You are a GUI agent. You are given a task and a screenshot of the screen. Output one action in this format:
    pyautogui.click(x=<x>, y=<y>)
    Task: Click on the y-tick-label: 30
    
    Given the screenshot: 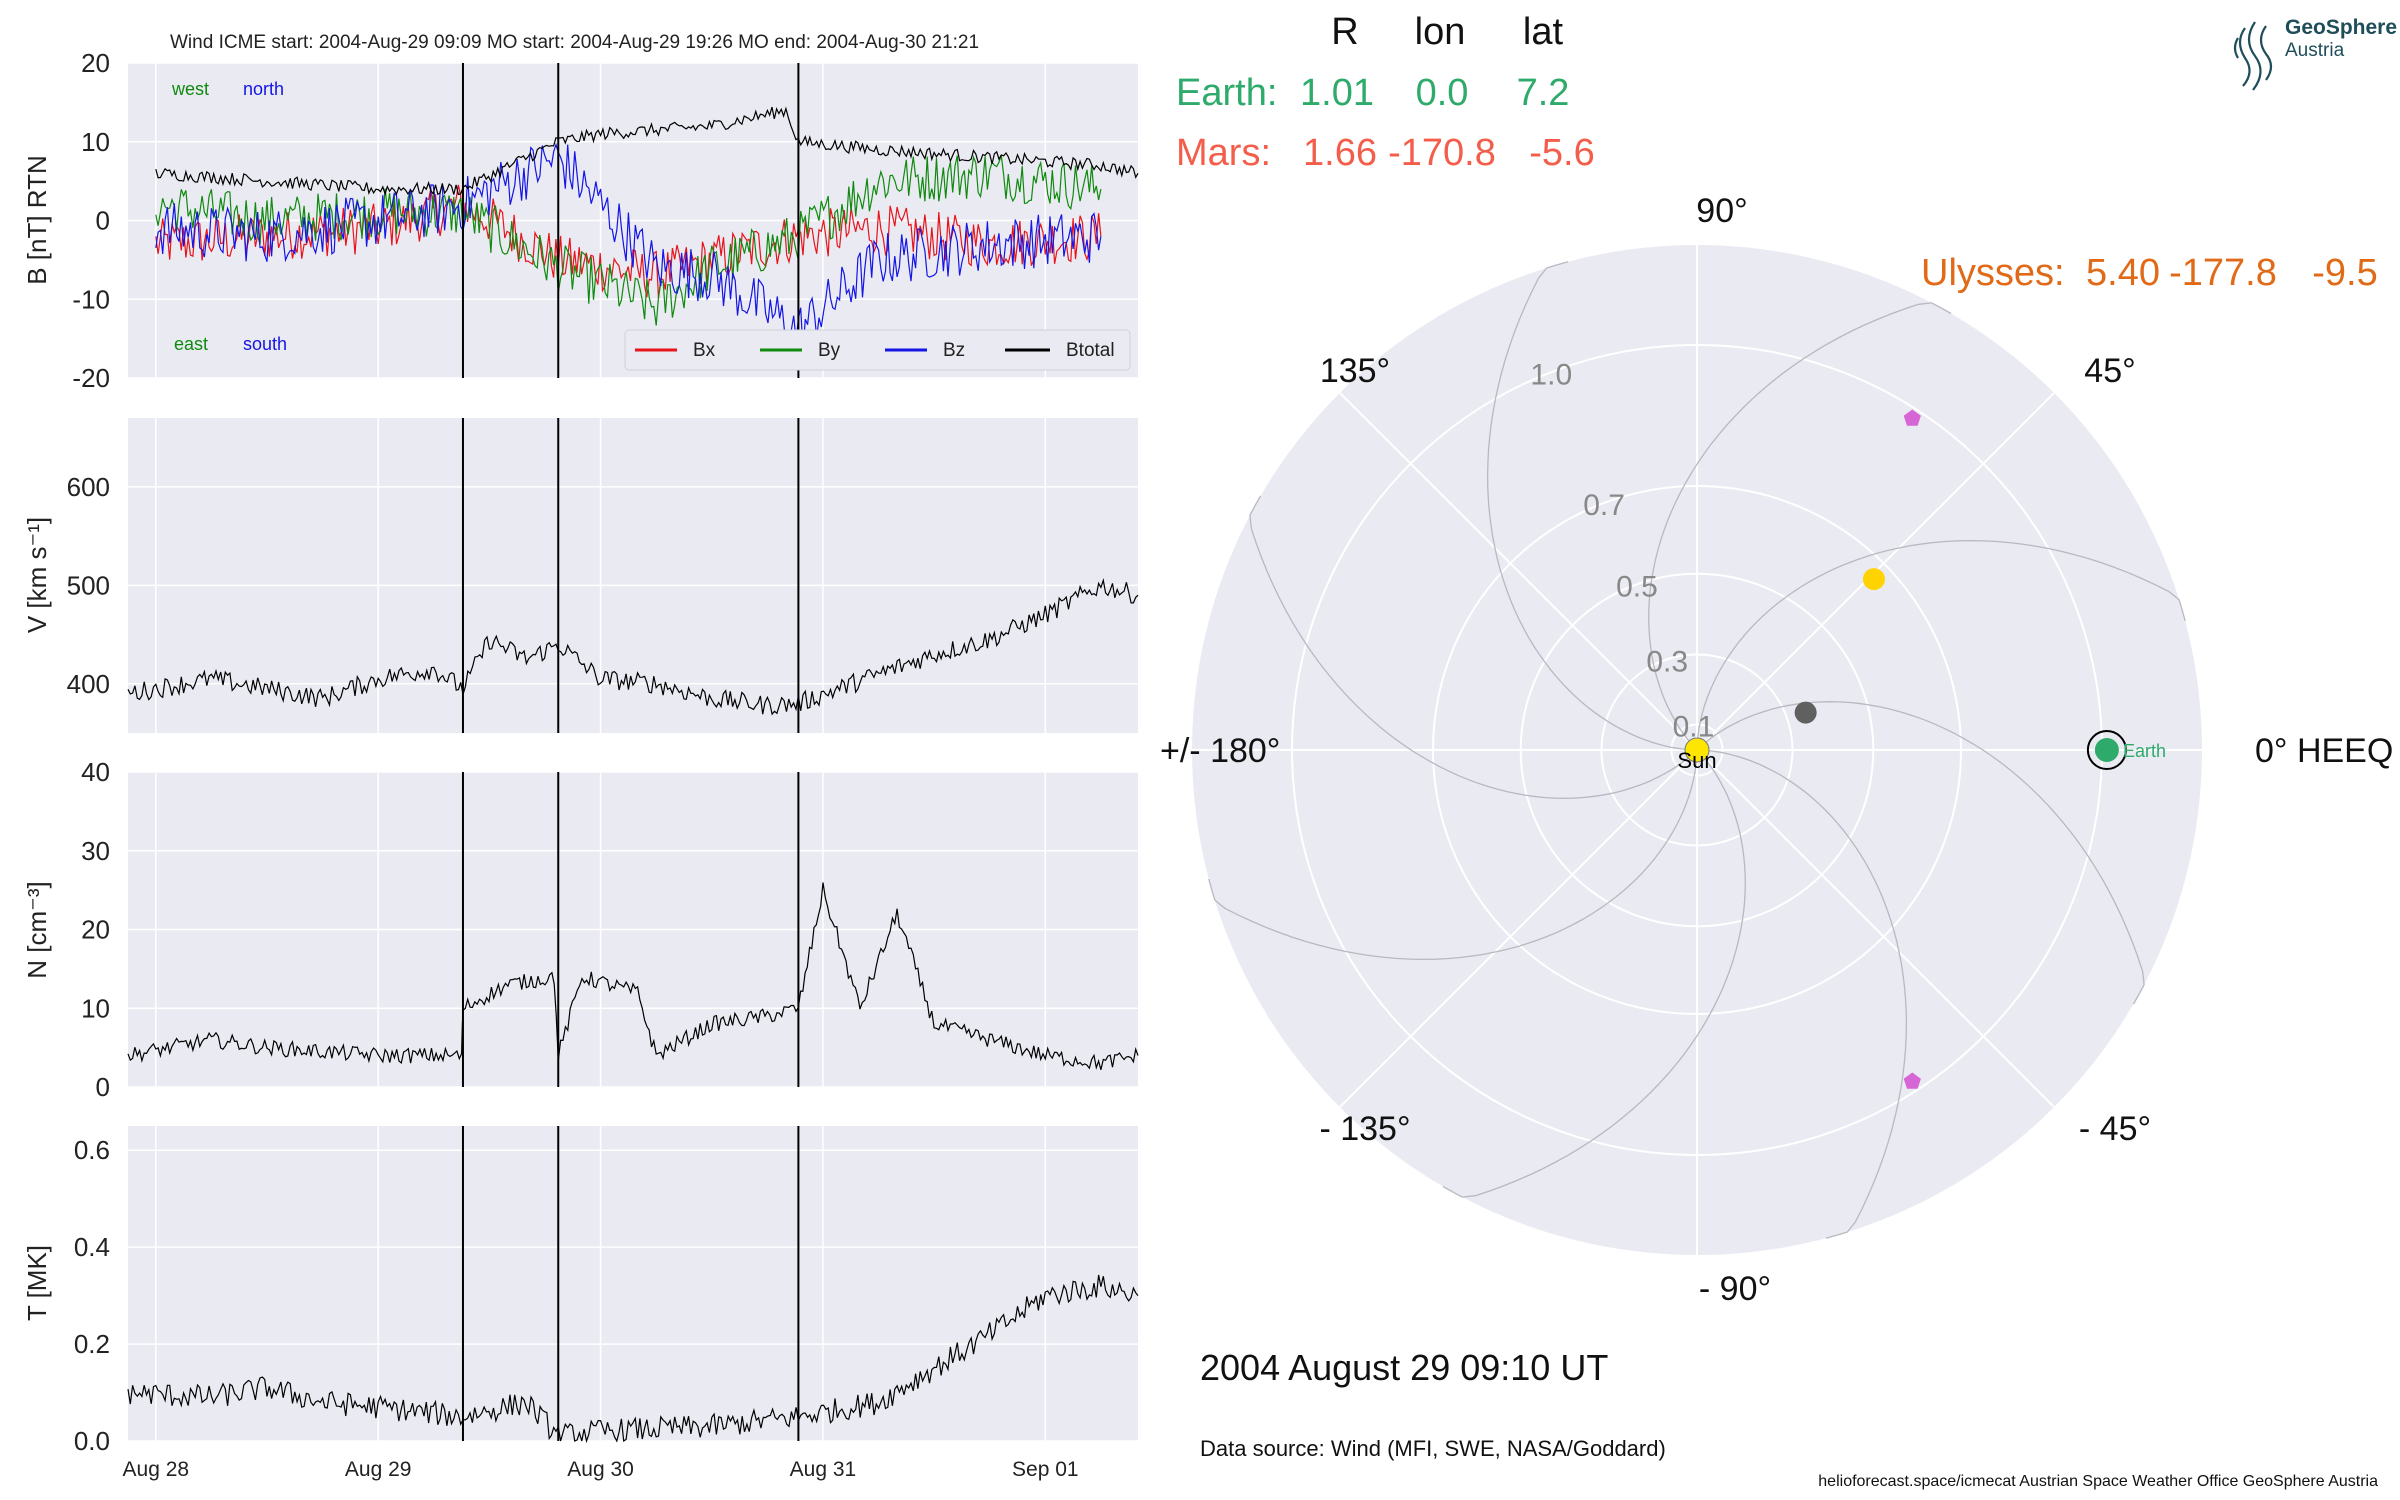 What is the action you would take?
    pyautogui.click(x=95, y=851)
    